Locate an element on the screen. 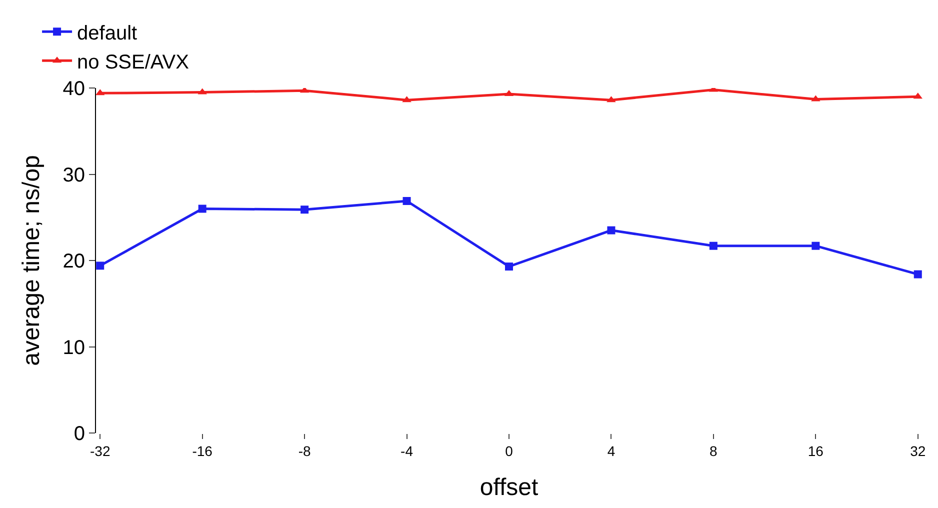 This screenshot has height=508, width=938. y-tick-label: 10 is located at coordinates (73, 347).